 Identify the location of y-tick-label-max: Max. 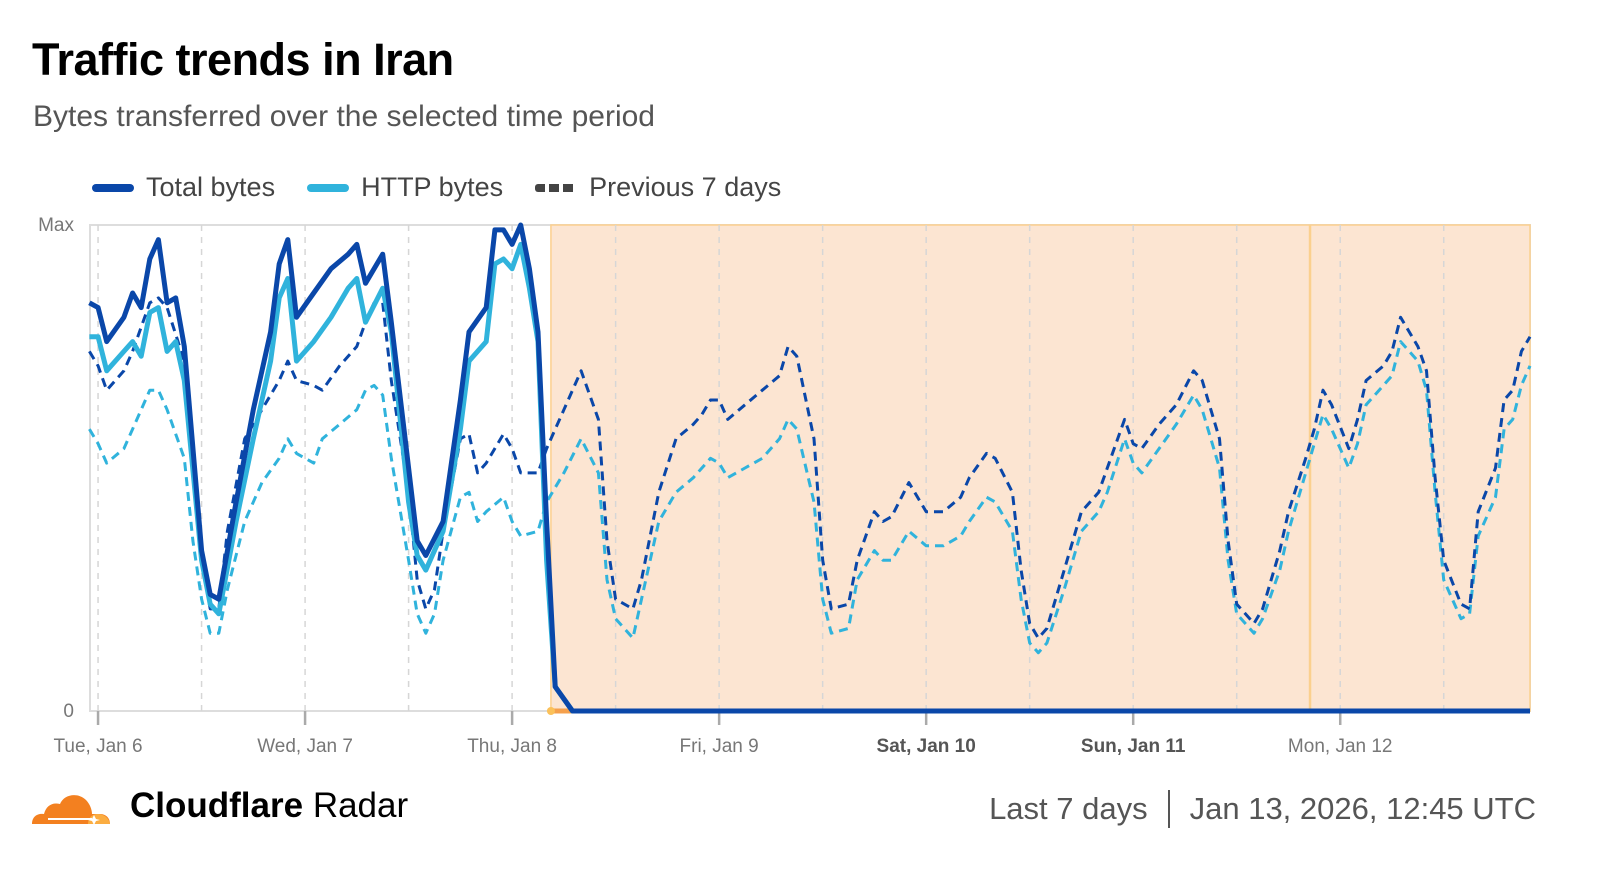
(56, 225).